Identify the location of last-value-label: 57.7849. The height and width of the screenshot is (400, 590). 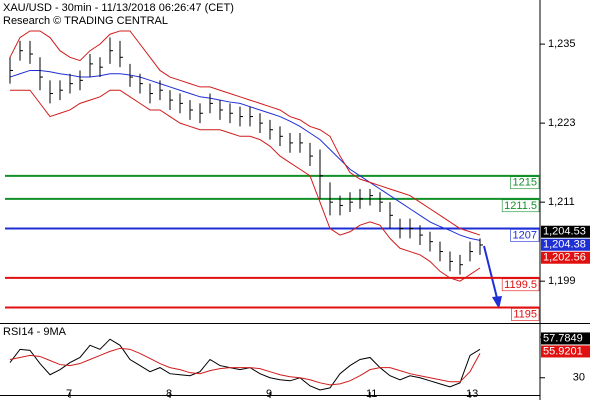
(563, 338).